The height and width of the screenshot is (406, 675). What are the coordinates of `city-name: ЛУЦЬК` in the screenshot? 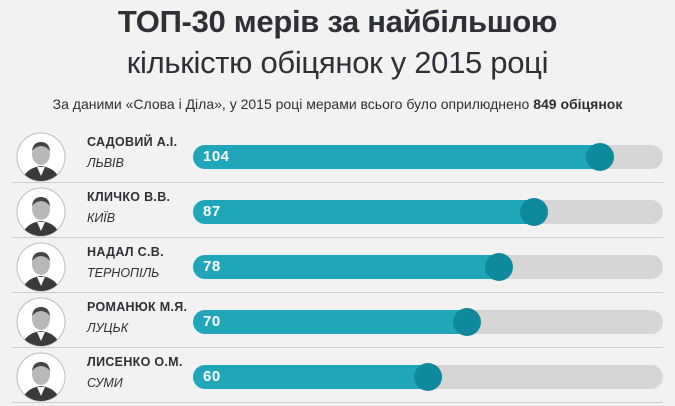 It's located at (108, 328).